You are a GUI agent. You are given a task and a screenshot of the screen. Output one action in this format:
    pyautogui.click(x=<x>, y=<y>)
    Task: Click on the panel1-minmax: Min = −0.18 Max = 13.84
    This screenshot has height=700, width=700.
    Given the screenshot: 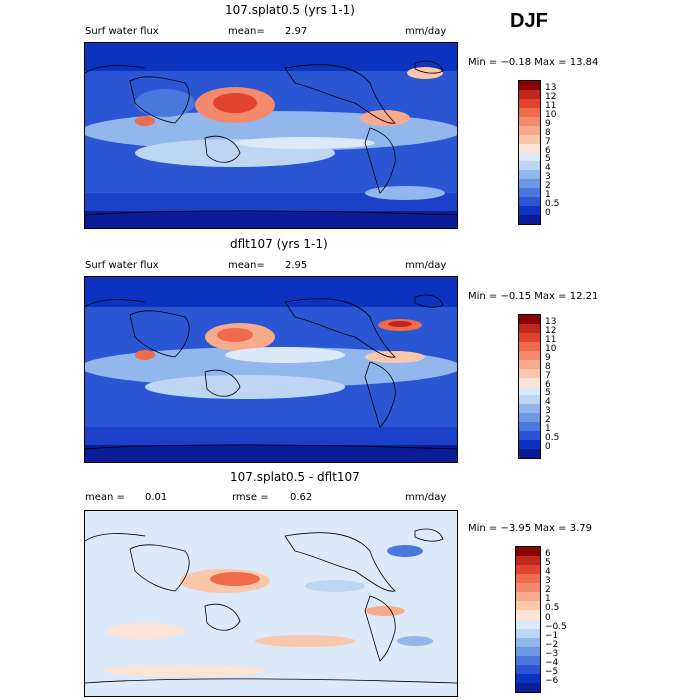 What is the action you would take?
    pyautogui.click(x=533, y=62)
    